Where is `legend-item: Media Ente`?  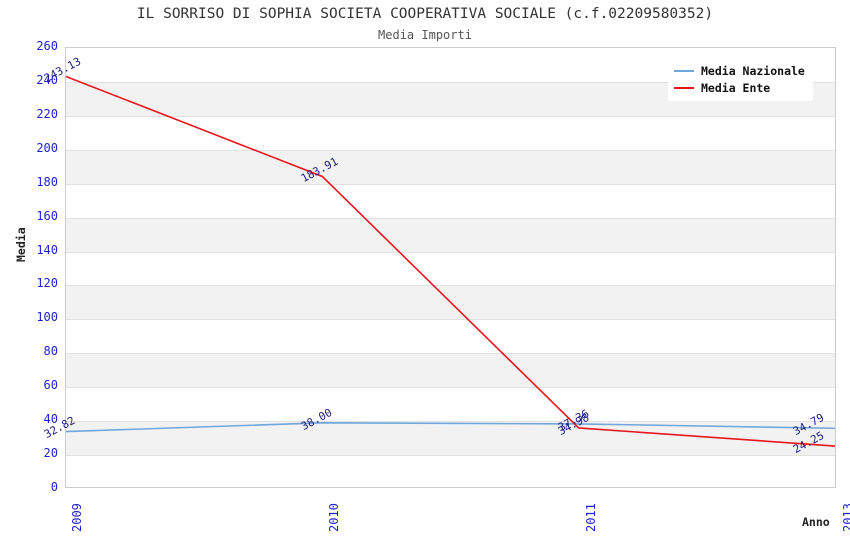
legend-item: Media Ente is located at coordinates (739, 87).